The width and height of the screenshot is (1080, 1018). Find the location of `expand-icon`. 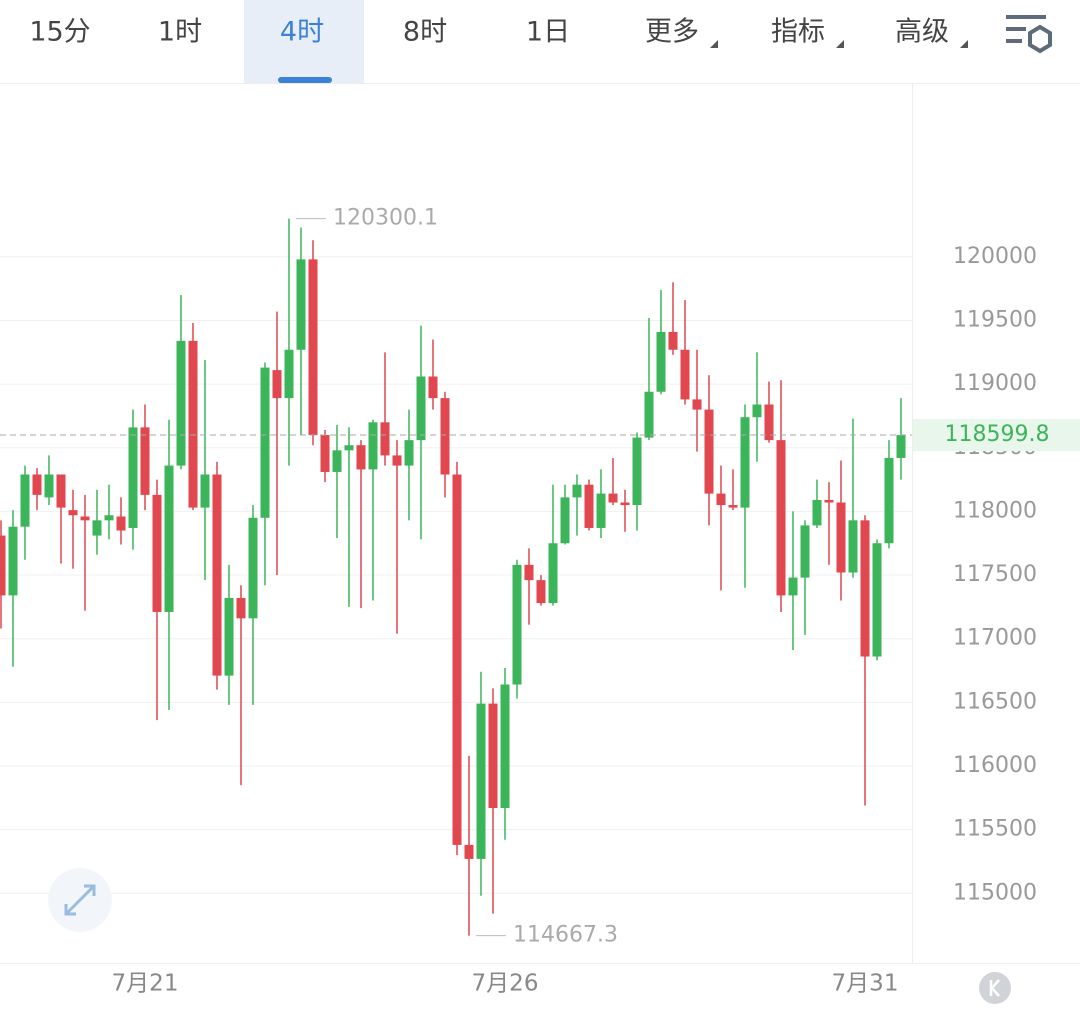

expand-icon is located at coordinates (80, 900).